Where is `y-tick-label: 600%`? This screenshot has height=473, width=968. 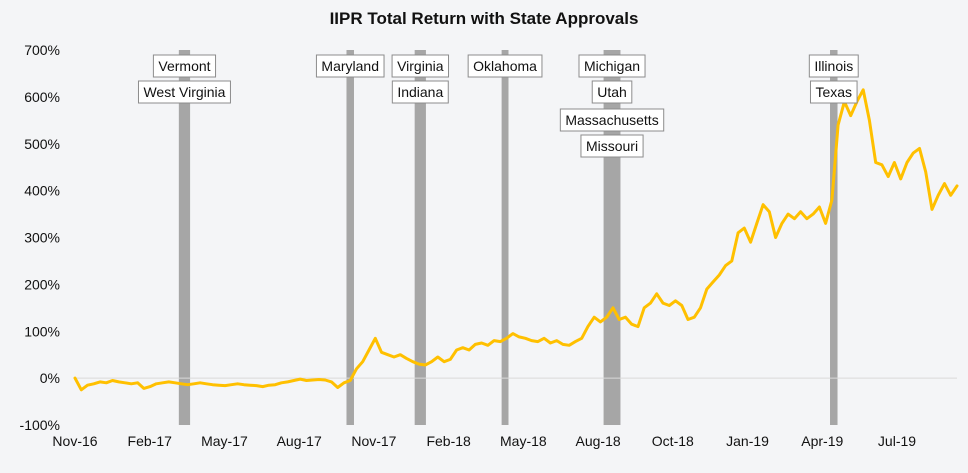 y-tick-label: 600% is located at coordinates (42, 97).